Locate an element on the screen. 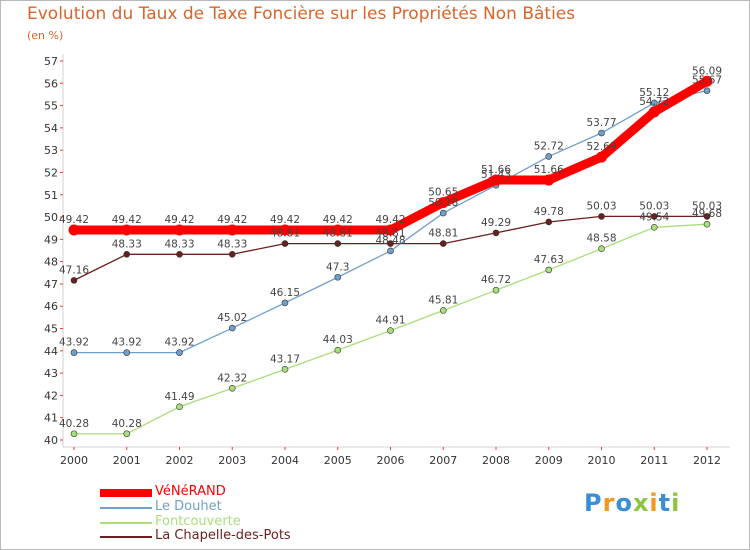  y-tick-label: 50 is located at coordinates (51, 217).